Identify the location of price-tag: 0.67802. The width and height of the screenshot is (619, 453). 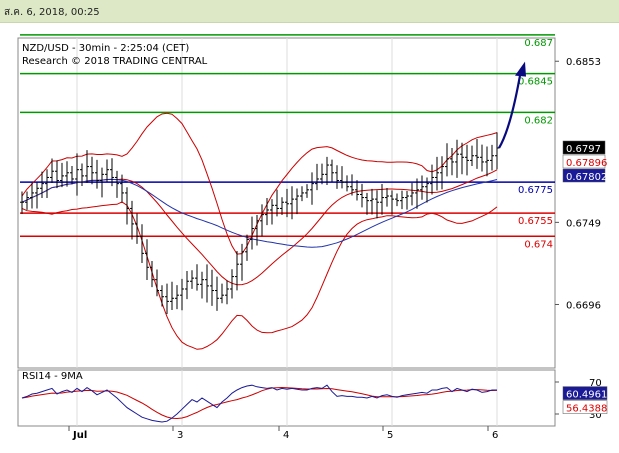
(584, 175).